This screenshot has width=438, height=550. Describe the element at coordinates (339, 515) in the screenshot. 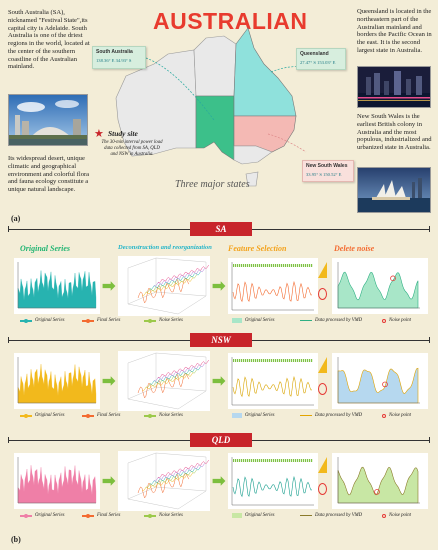

I see `legend-label-right-qld-1: Data processed by VMD` at that location.